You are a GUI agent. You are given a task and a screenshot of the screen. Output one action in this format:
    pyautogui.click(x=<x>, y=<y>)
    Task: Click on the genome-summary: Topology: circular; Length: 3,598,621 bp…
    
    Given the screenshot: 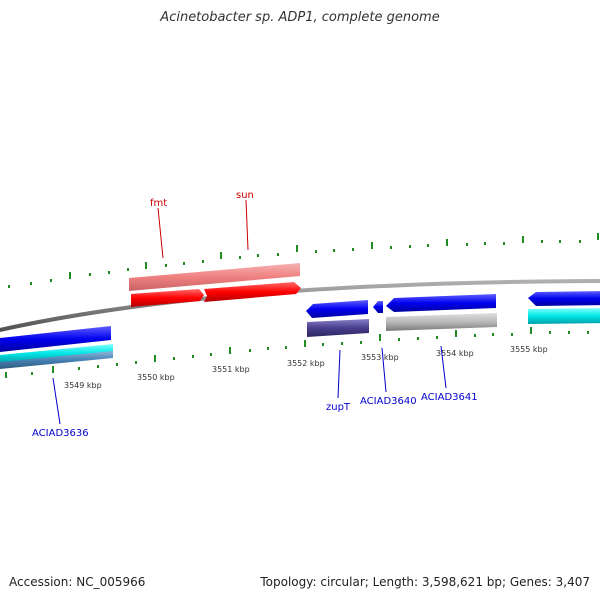 What is the action you would take?
    pyautogui.click(x=425, y=582)
    